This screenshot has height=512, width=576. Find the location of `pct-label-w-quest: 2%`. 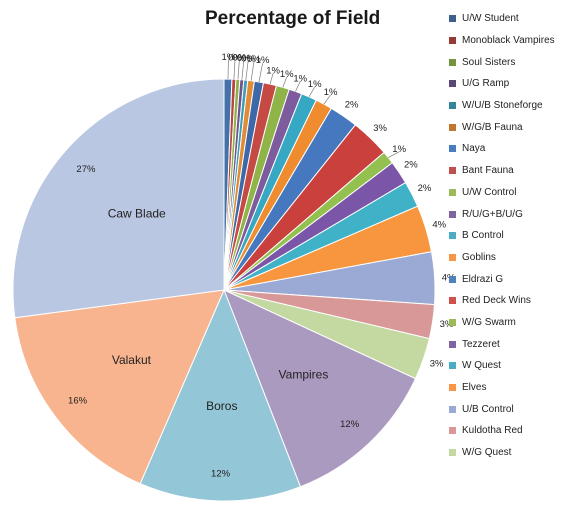

pct-label-w-quest: 2% is located at coordinates (425, 188).